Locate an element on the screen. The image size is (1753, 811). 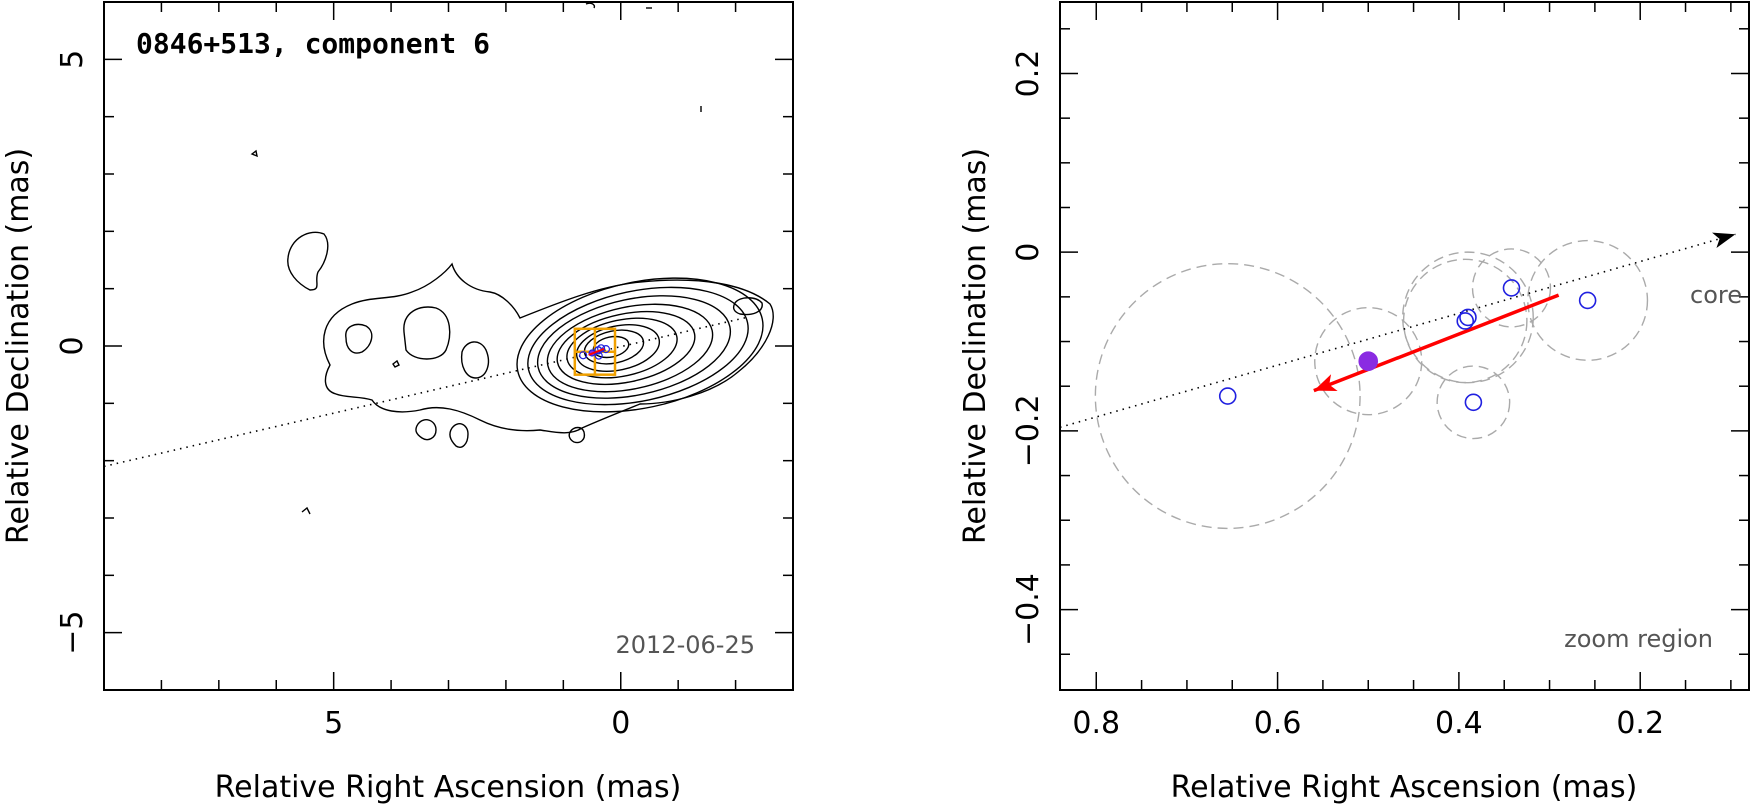
x-tick-label: 0 is located at coordinates (620, 723).